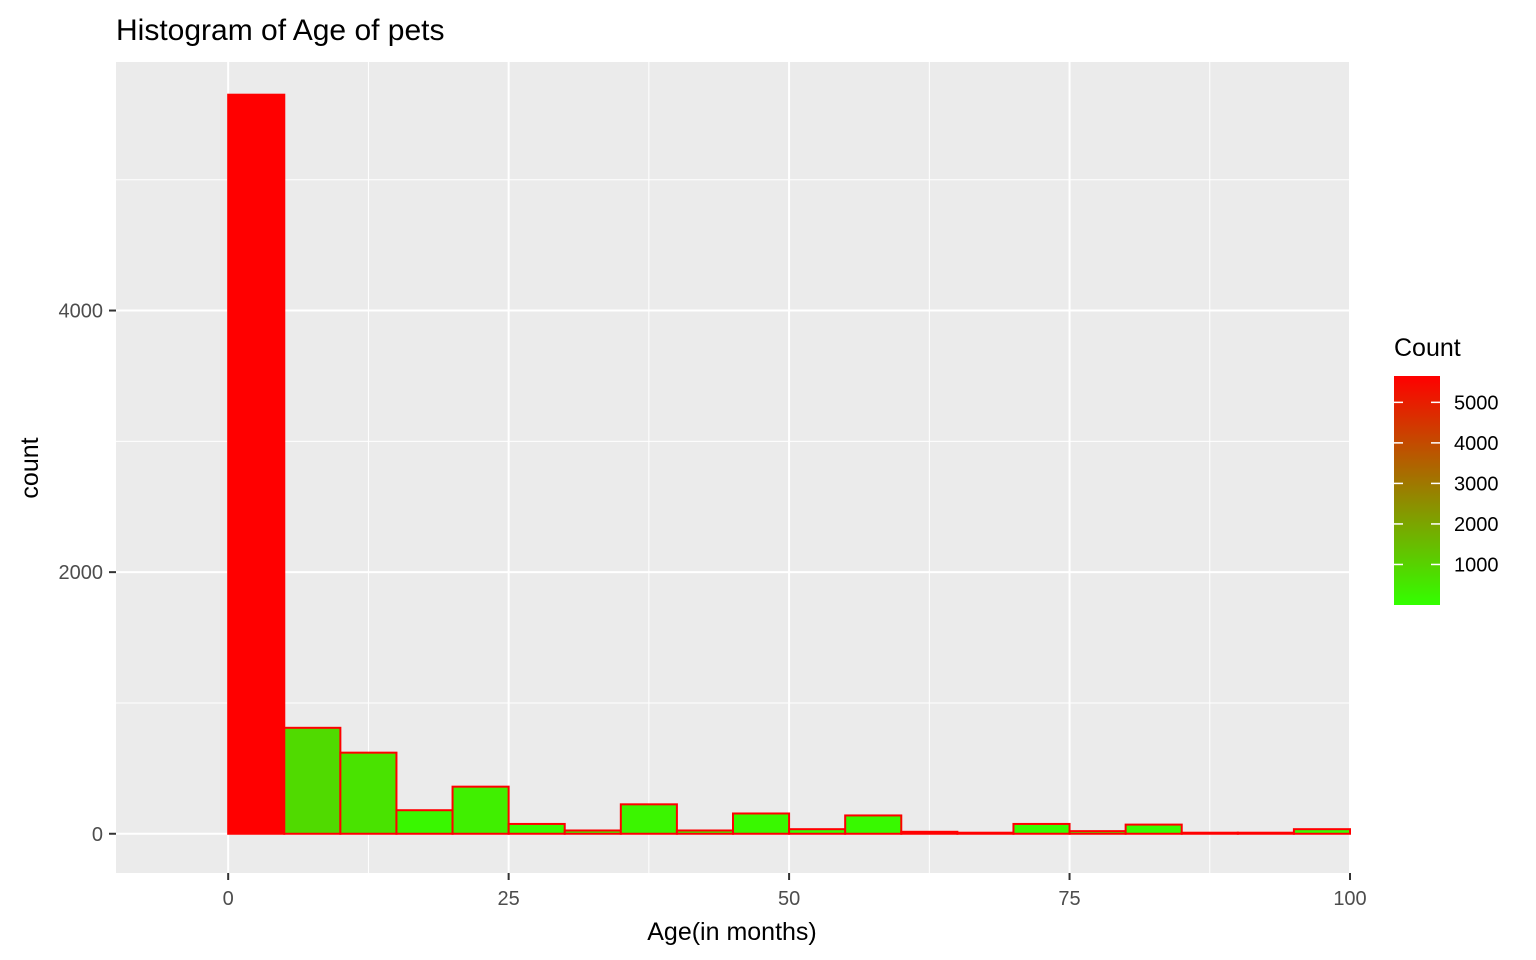 The image size is (1536, 960). What do you see at coordinates (81, 312) in the screenshot?
I see `y-tick-label: 4000` at bounding box center [81, 312].